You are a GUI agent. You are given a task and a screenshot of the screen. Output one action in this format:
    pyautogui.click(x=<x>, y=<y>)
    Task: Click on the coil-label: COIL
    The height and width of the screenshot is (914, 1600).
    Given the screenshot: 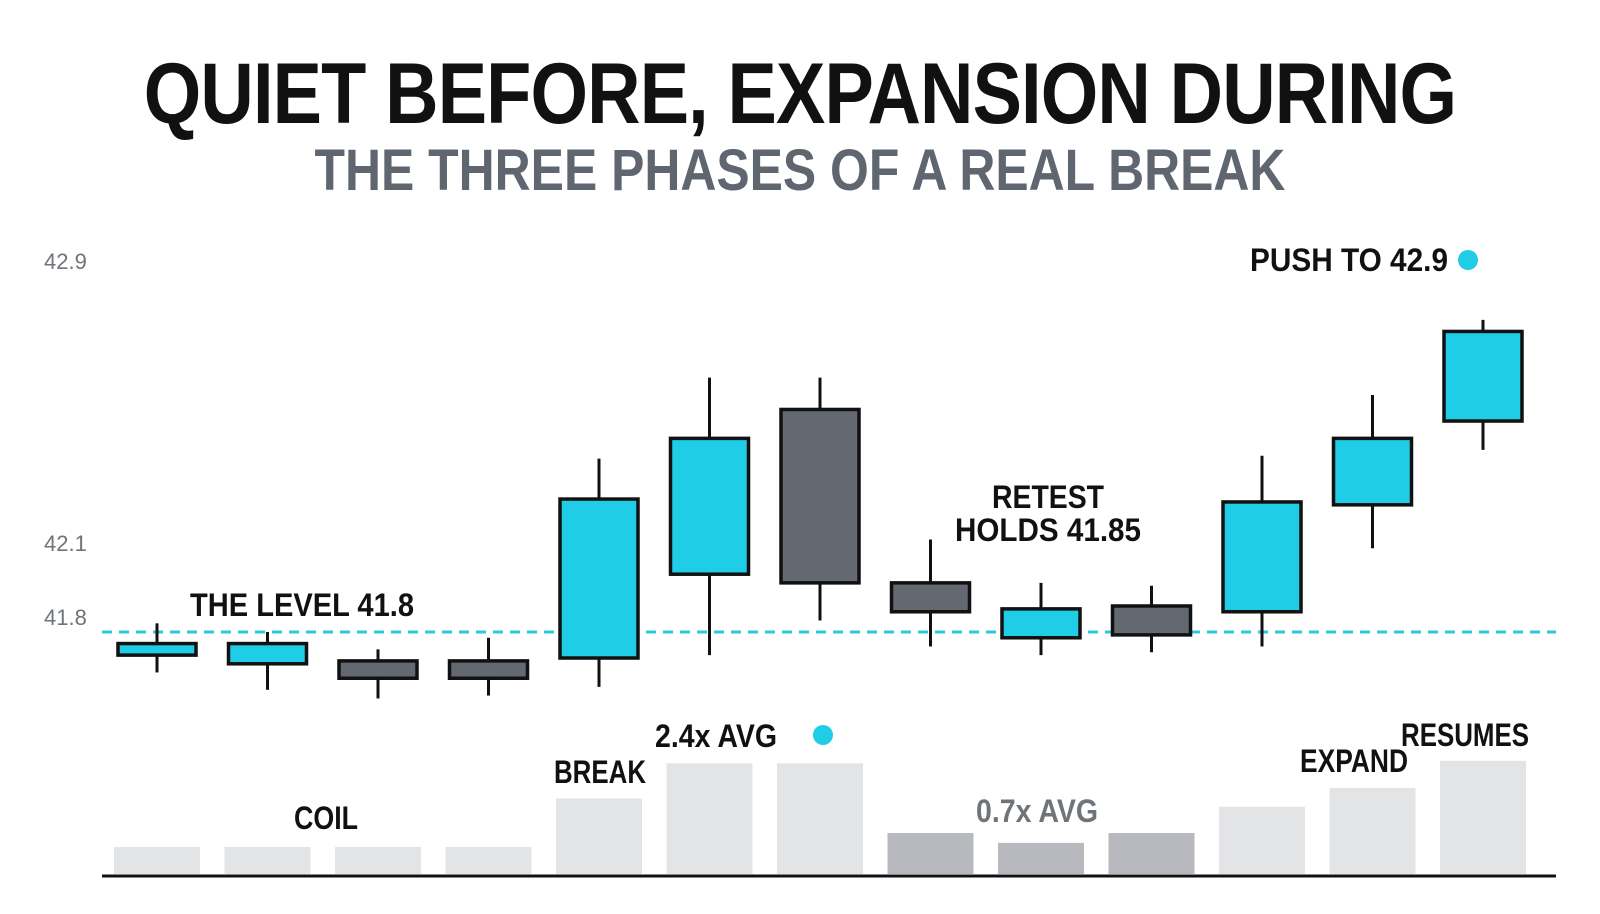 What is the action you would take?
    pyautogui.click(x=326, y=818)
    